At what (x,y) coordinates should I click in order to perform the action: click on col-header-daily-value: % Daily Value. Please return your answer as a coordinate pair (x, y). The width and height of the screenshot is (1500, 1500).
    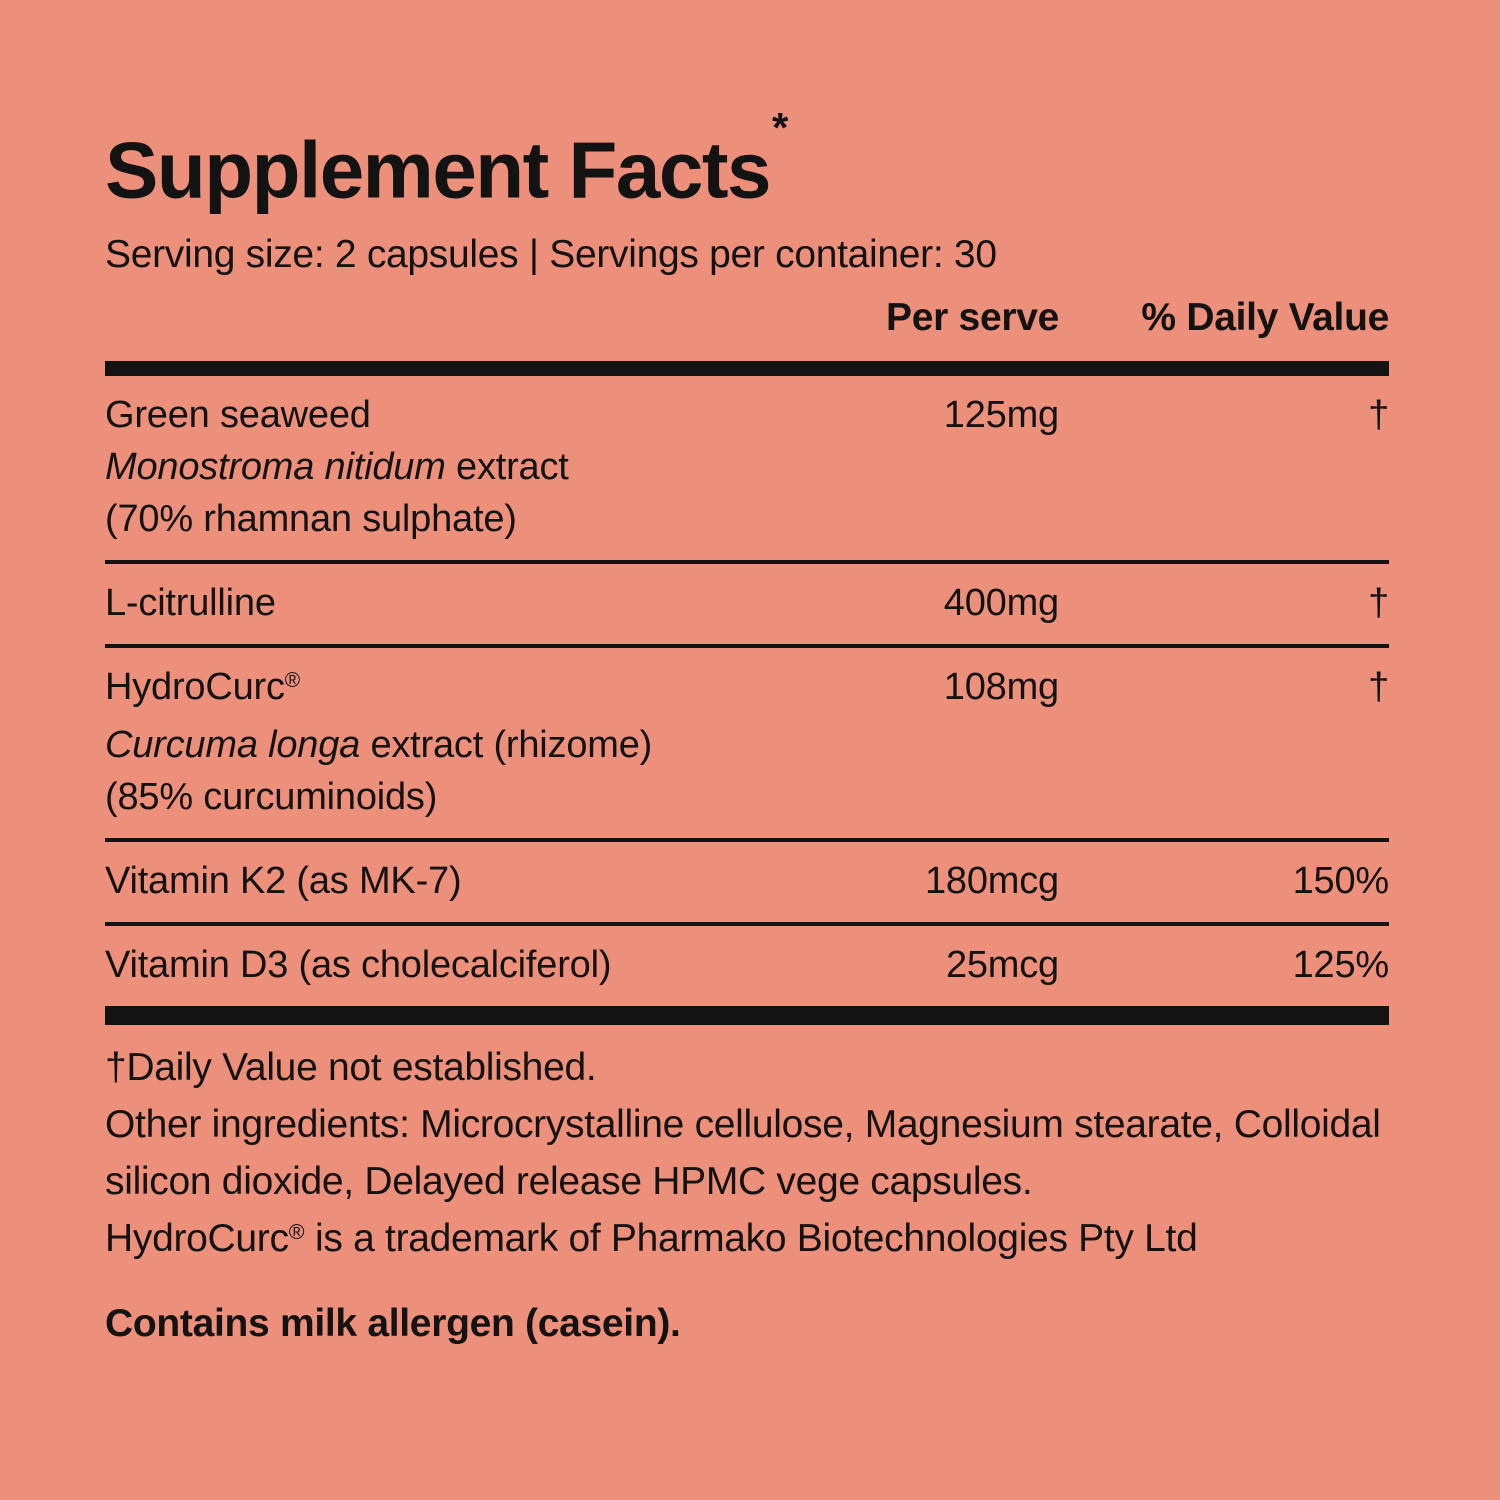
    Looking at the image, I should click on (1265, 317).